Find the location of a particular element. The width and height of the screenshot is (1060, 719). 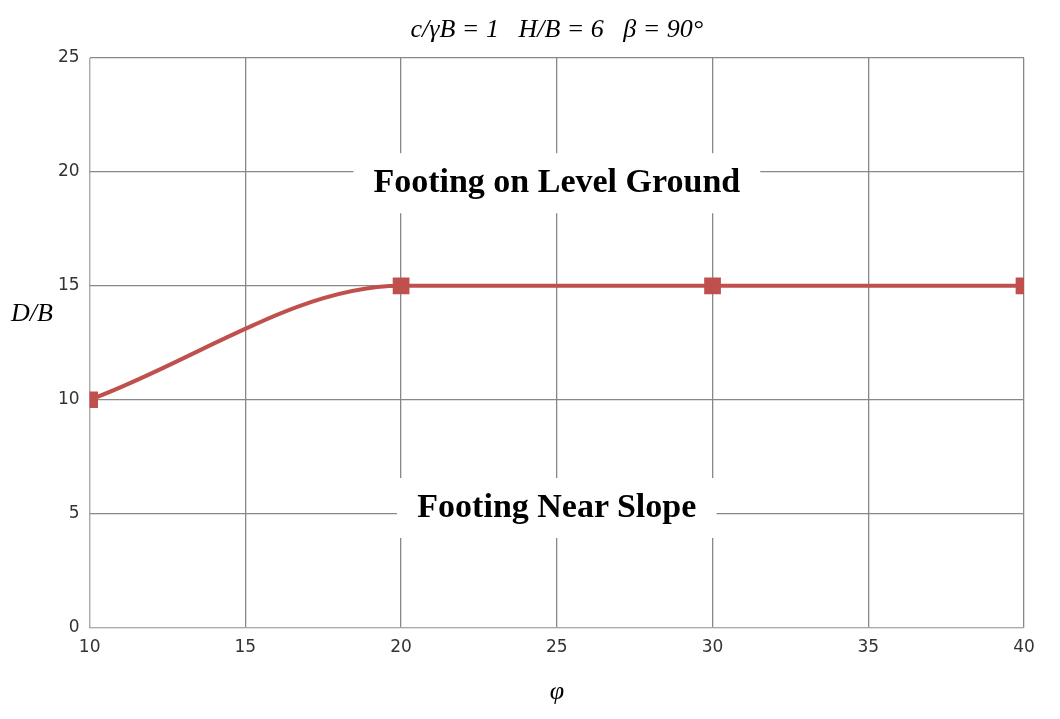

y-axis-title: D/B is located at coordinates (32, 313).